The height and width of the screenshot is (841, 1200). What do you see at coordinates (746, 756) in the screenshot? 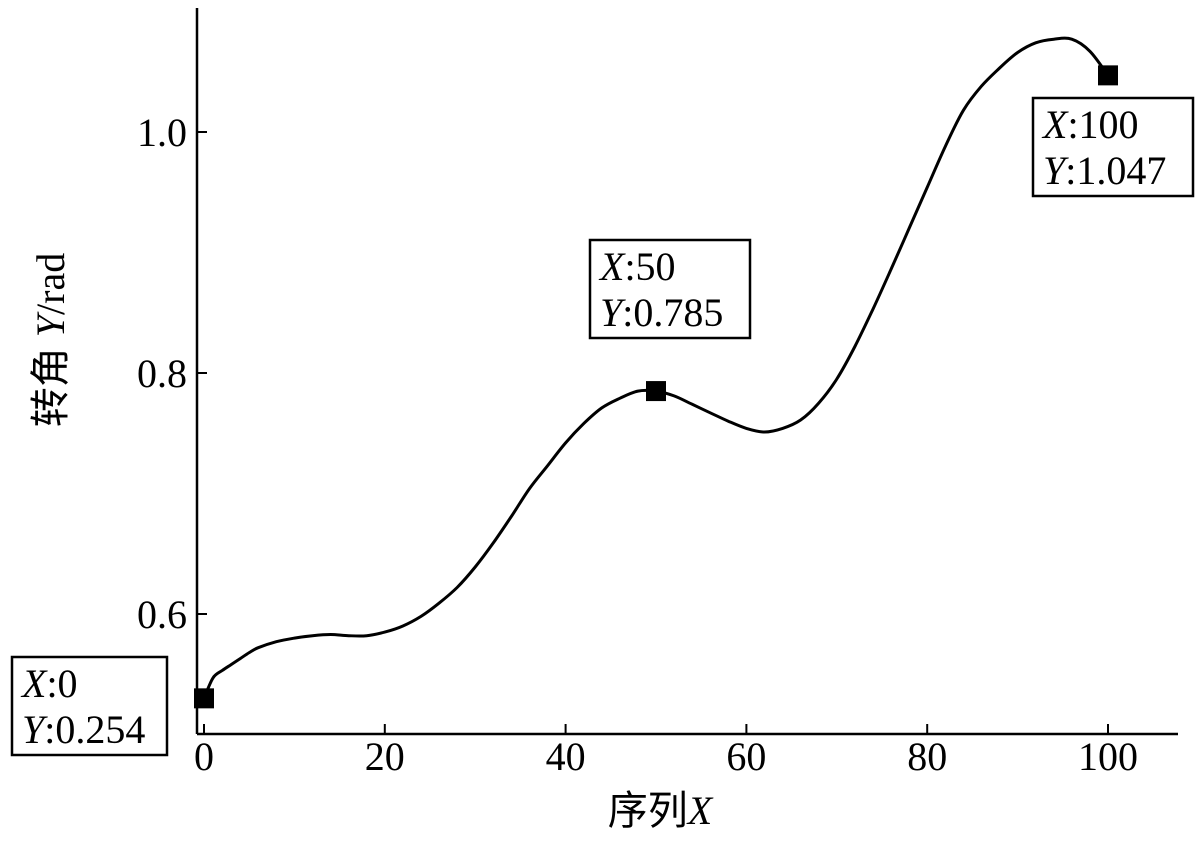
I see `x-tick-label: 60` at bounding box center [746, 756].